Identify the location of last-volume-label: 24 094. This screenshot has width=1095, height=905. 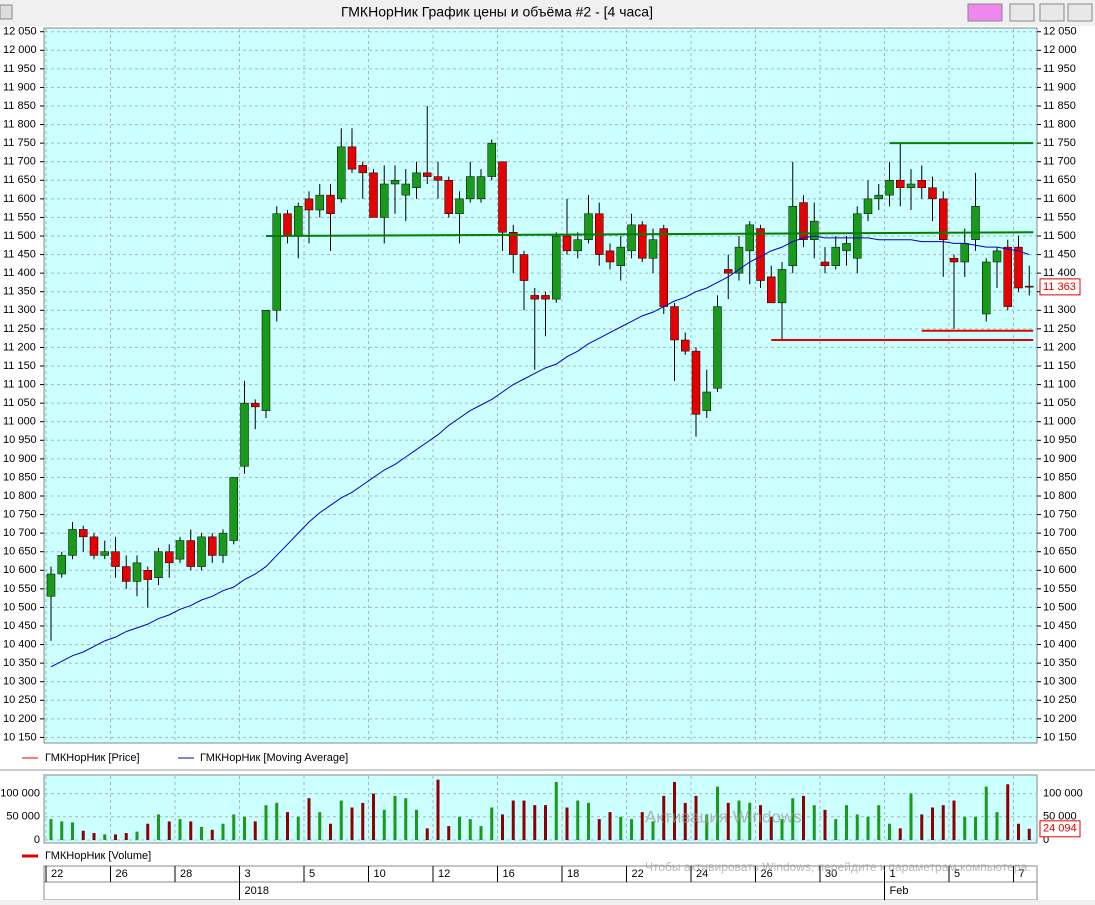
(1060, 829).